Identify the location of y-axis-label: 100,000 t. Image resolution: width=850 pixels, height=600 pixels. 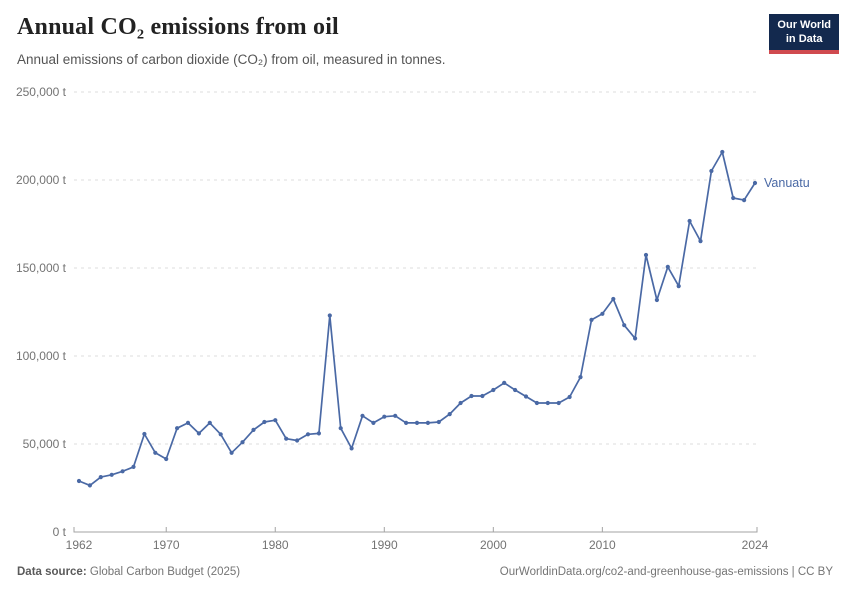
(41, 356).